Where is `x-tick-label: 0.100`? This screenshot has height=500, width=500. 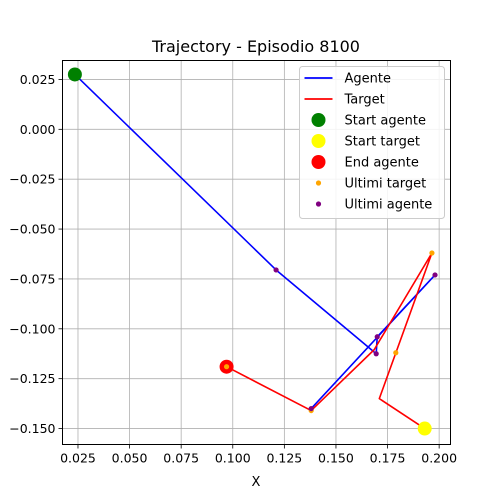
x-tick-label: 0.100 is located at coordinates (233, 458).